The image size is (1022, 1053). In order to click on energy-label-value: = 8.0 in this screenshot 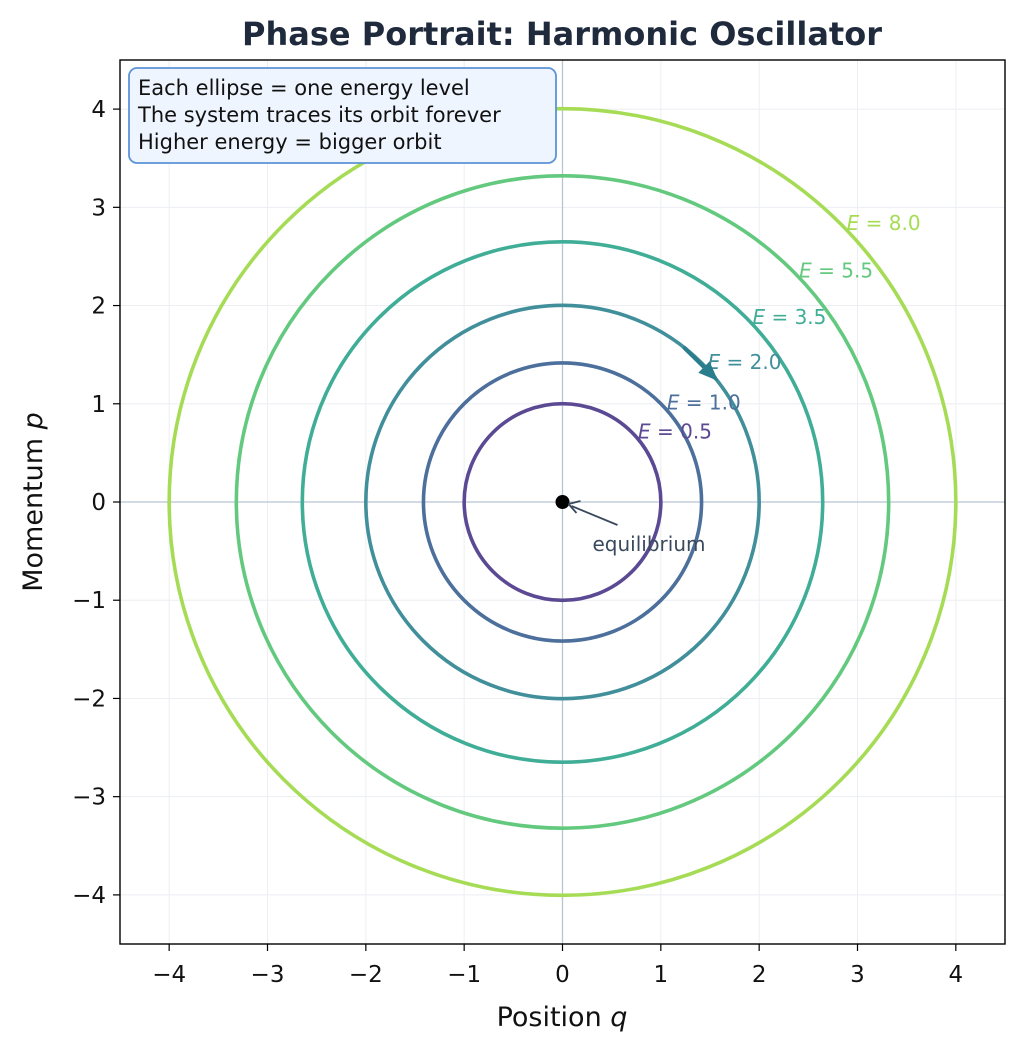, I will do `click(889, 223)`.